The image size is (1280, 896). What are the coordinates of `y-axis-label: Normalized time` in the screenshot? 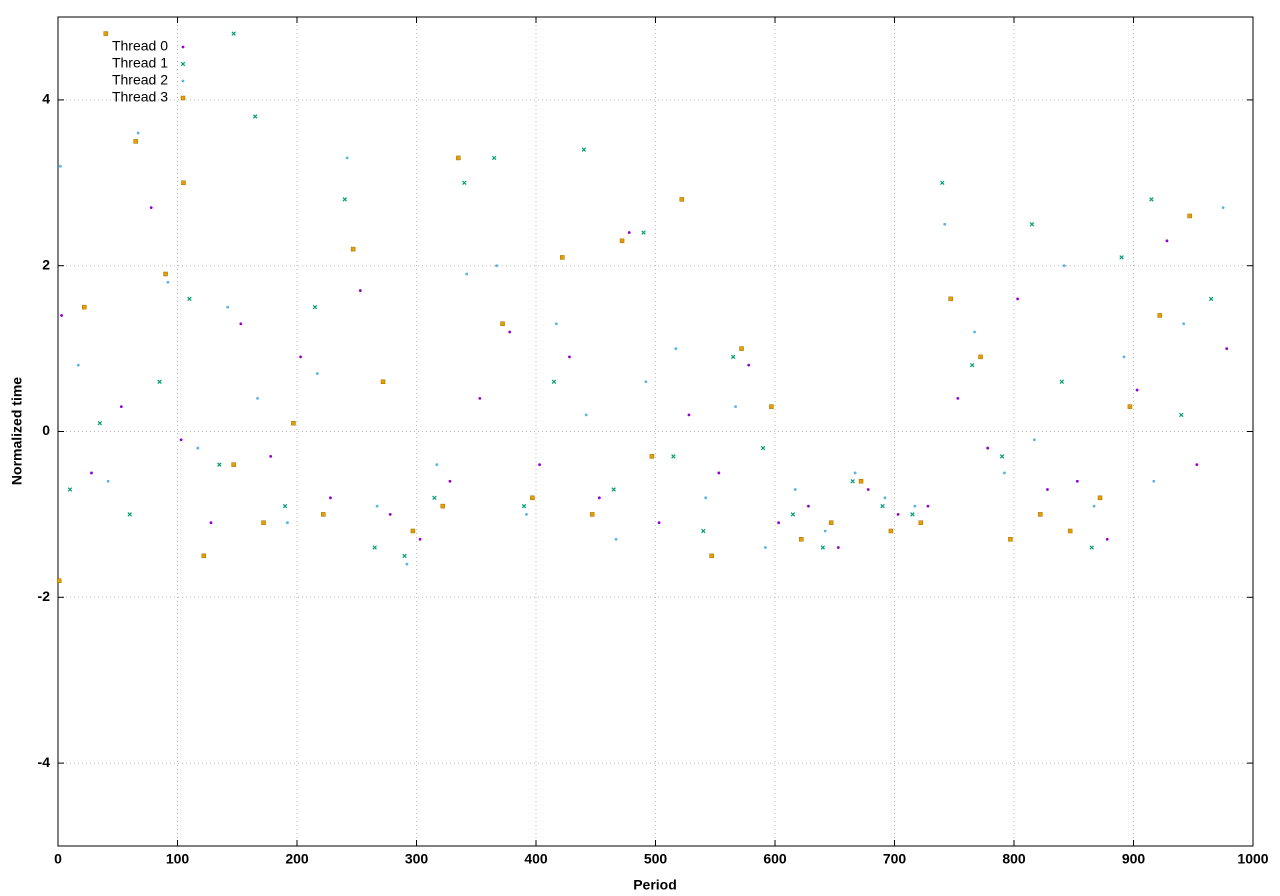 It's located at (17, 431).